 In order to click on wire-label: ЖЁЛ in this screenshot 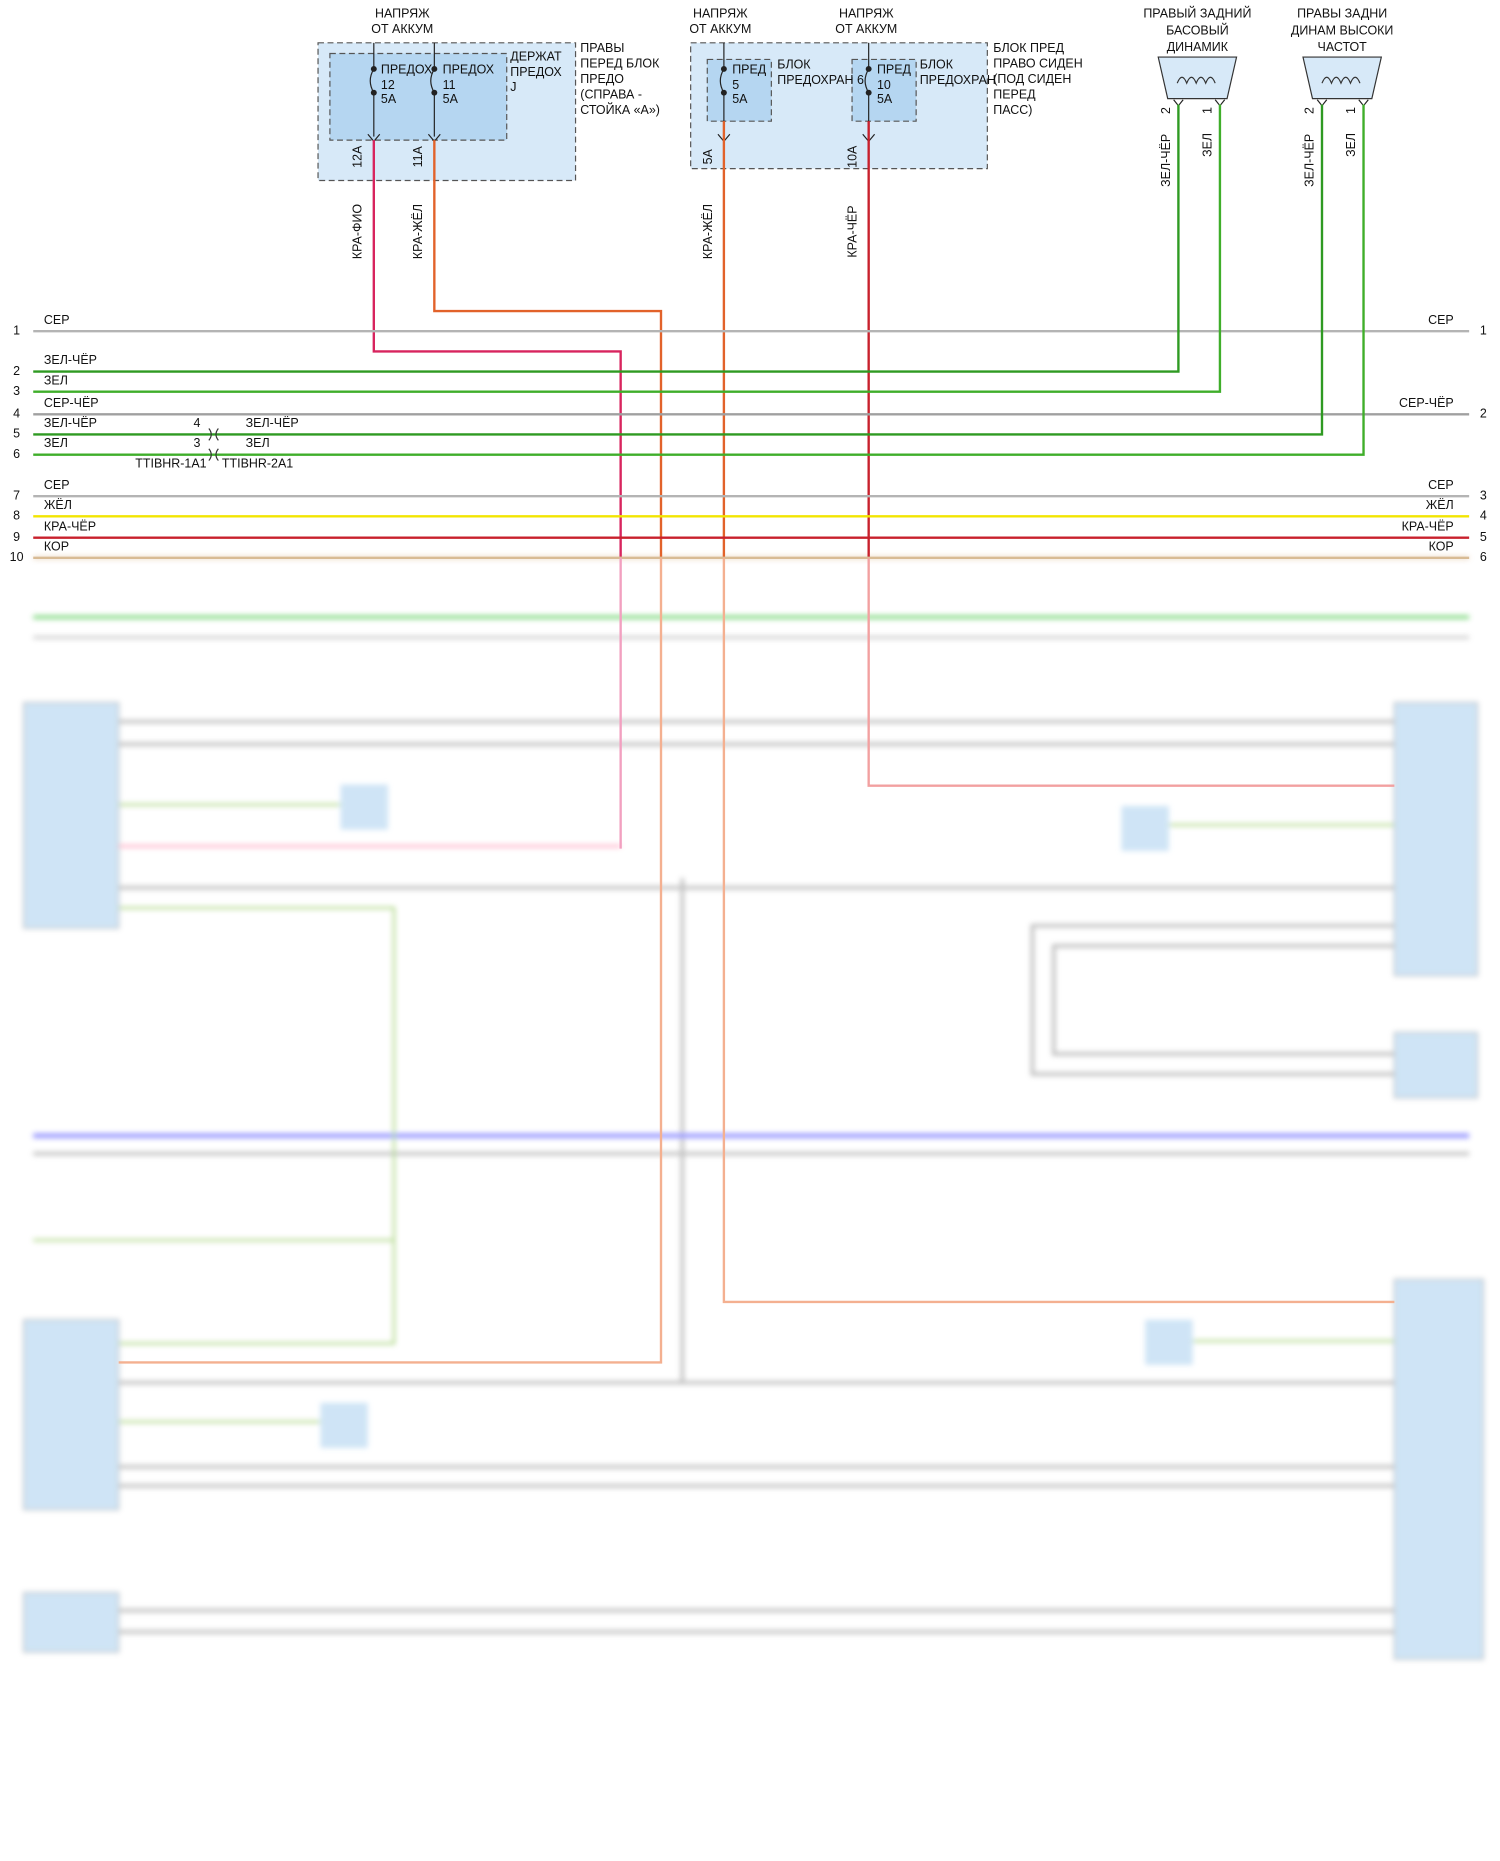, I will do `click(1440, 505)`.